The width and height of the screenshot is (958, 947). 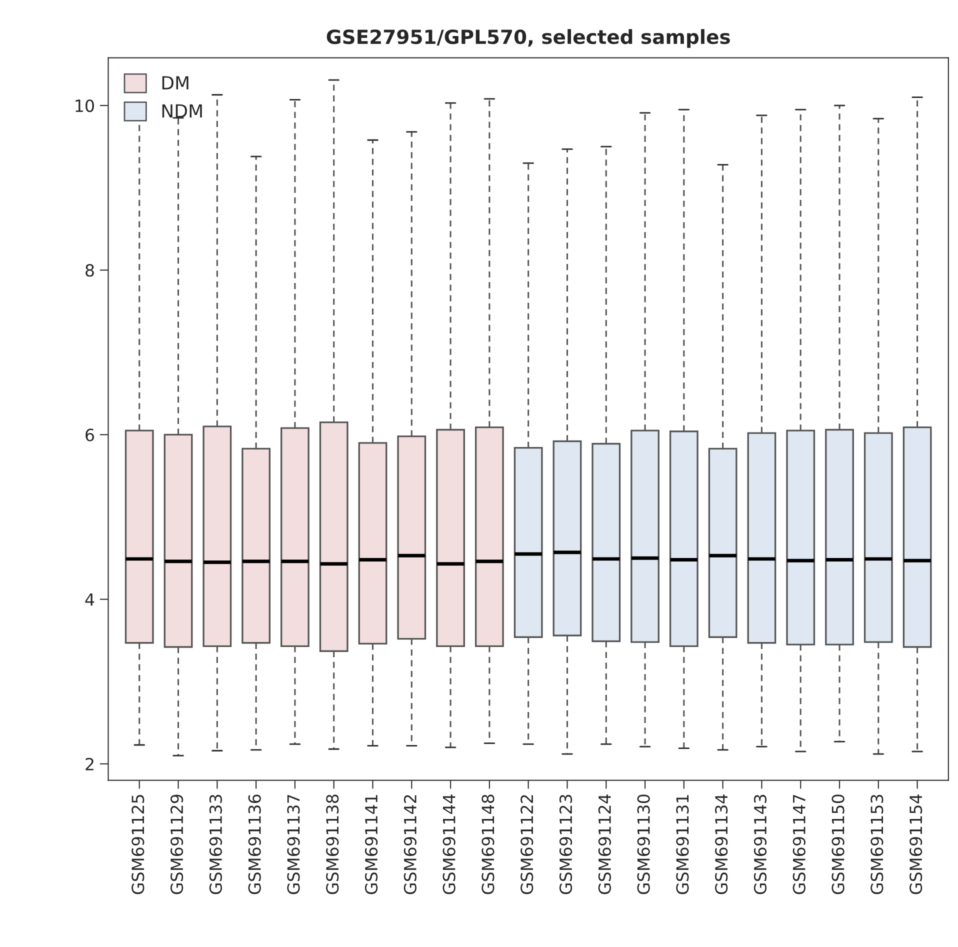 What do you see at coordinates (215, 844) in the screenshot?
I see `x-tick-label: GSM691133` at bounding box center [215, 844].